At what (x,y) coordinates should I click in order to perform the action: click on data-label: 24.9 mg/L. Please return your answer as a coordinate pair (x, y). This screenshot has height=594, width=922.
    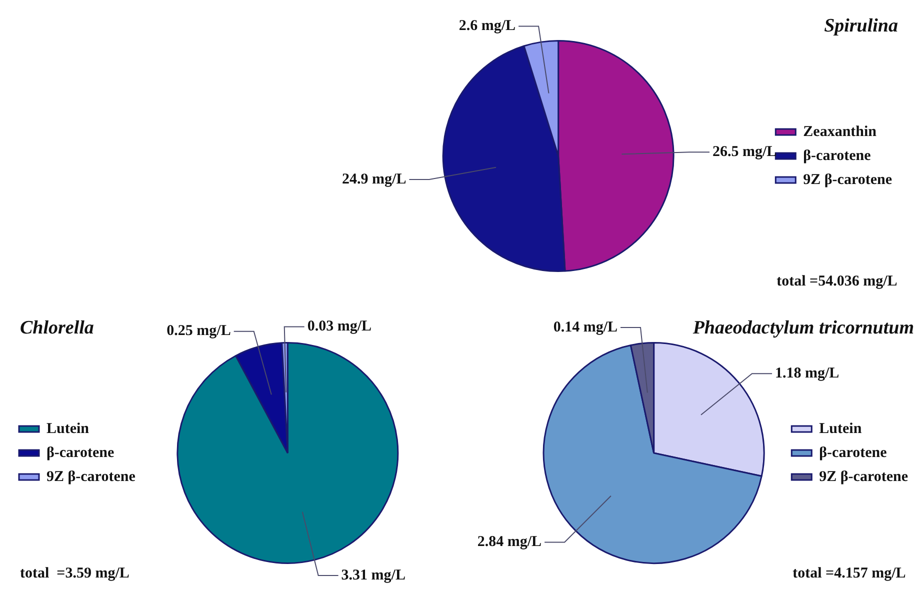
    Looking at the image, I should click on (374, 179).